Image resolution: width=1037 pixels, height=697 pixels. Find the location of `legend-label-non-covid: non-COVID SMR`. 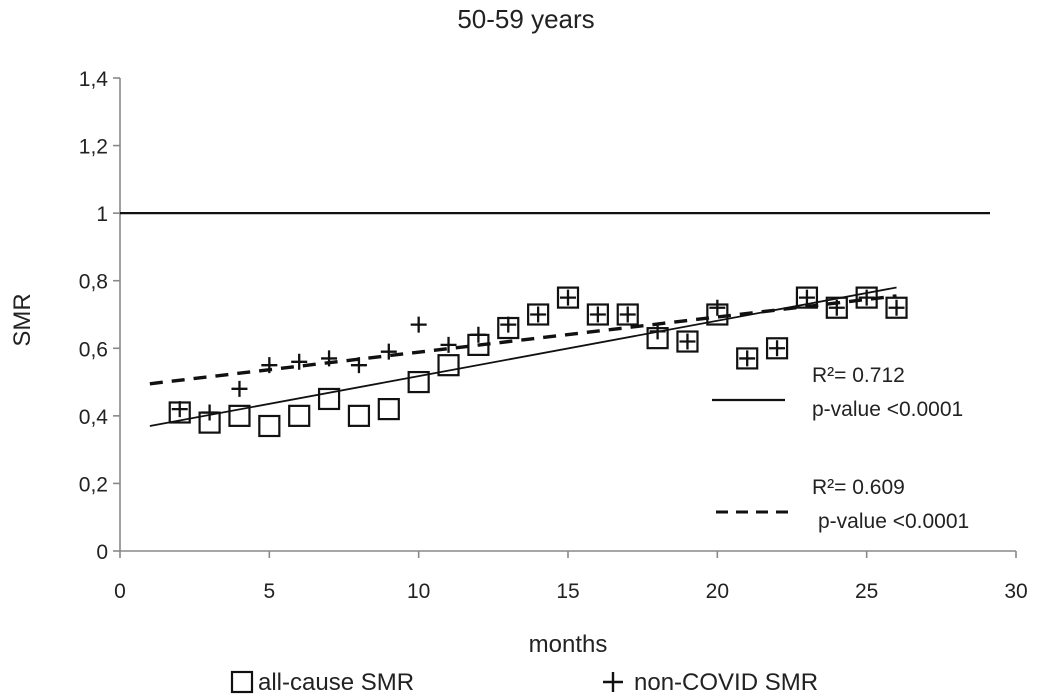

legend-label-non-covid: non-COVID SMR is located at coordinates (726, 682).